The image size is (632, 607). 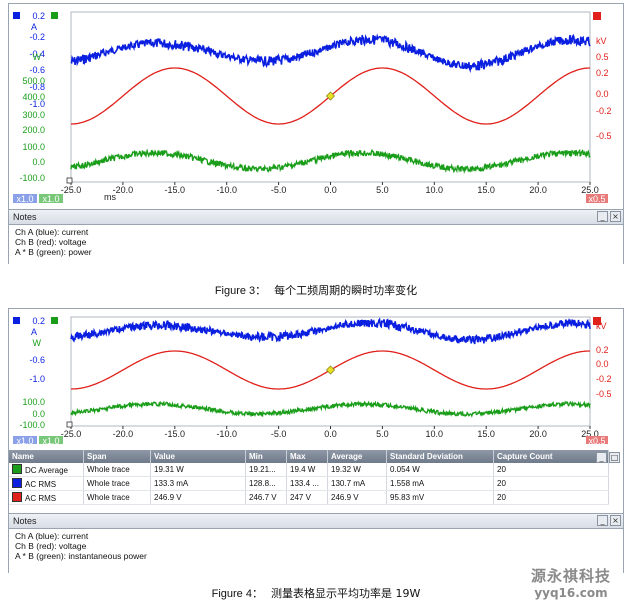 I want to click on figure4-note-line: Ch A (blue): current, so click(x=52, y=536).